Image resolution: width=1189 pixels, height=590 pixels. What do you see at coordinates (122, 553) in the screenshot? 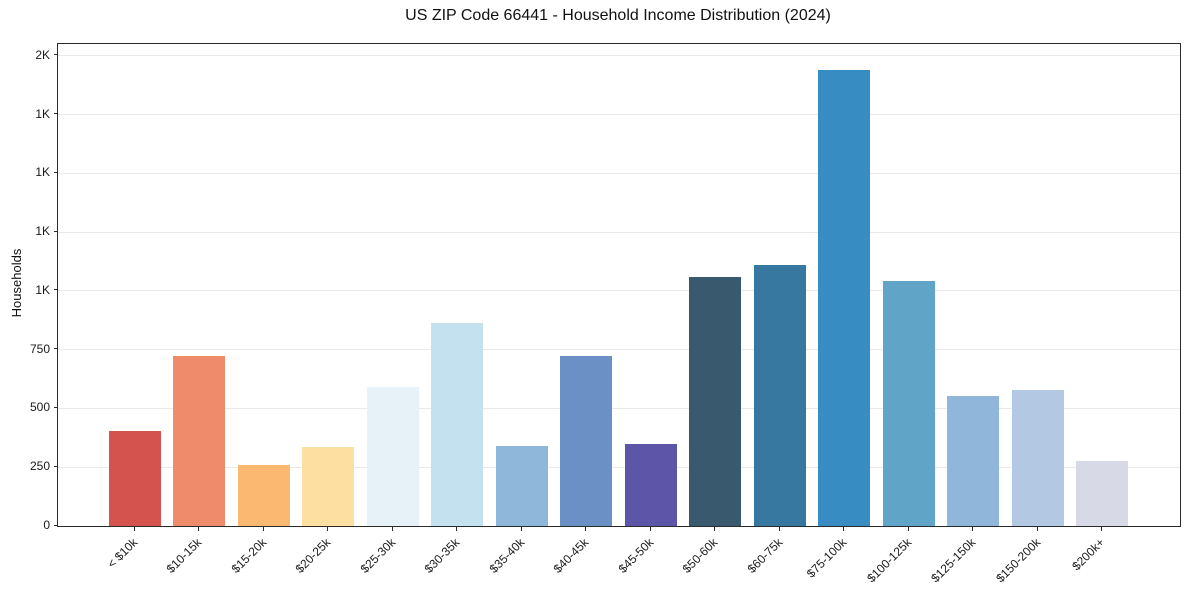
I see `x-tick-label-10k: < $10k` at bounding box center [122, 553].